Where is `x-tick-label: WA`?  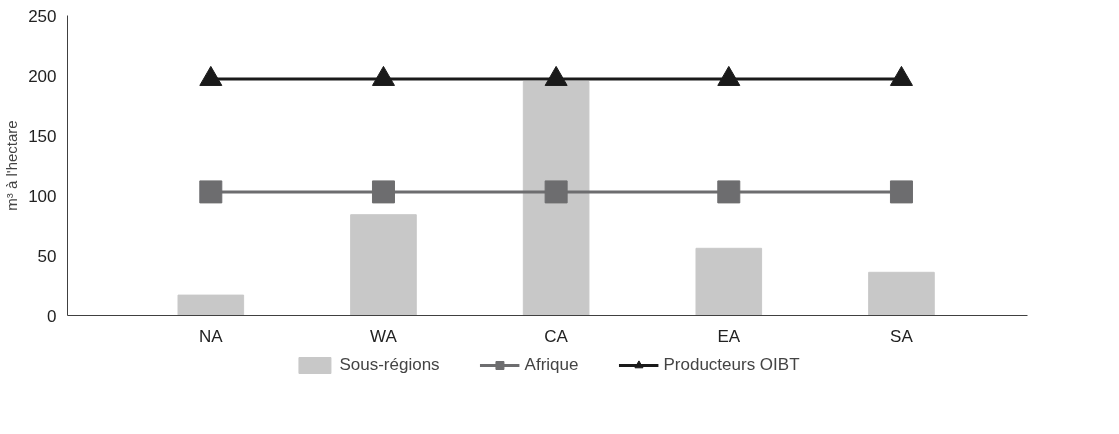
x-tick-label: WA is located at coordinates (384, 336).